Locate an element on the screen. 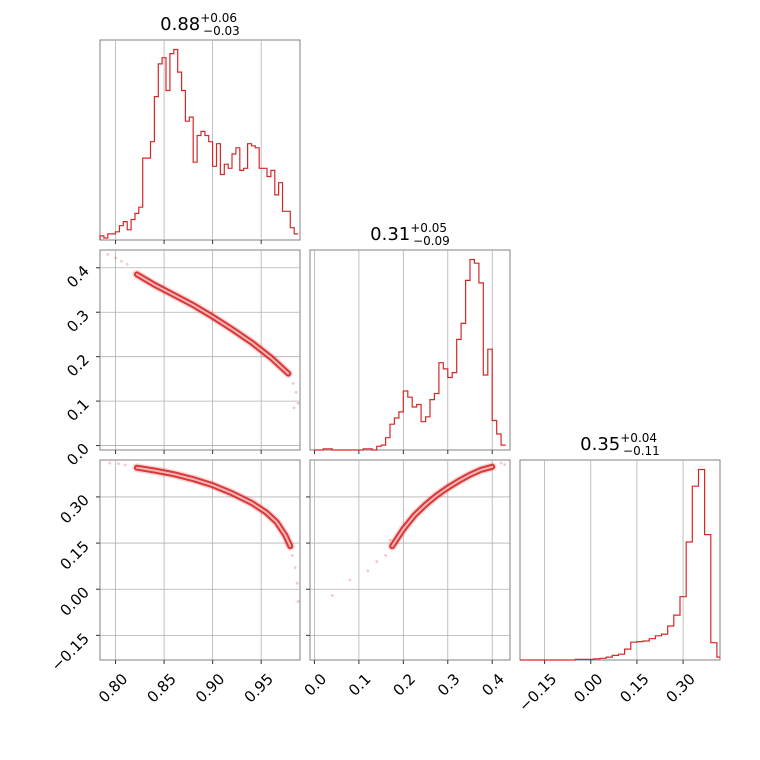 The height and width of the screenshot is (760, 760). tick-label-y: 0.0 is located at coordinates (78, 455).